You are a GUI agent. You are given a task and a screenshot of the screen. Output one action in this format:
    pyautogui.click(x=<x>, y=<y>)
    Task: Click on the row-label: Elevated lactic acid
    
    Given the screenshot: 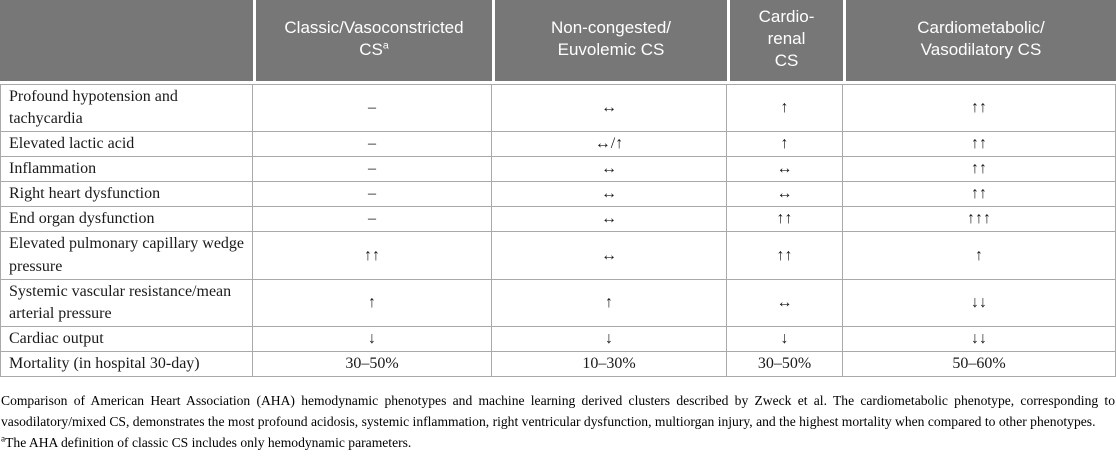 What is the action you would take?
    pyautogui.click(x=126, y=145)
    